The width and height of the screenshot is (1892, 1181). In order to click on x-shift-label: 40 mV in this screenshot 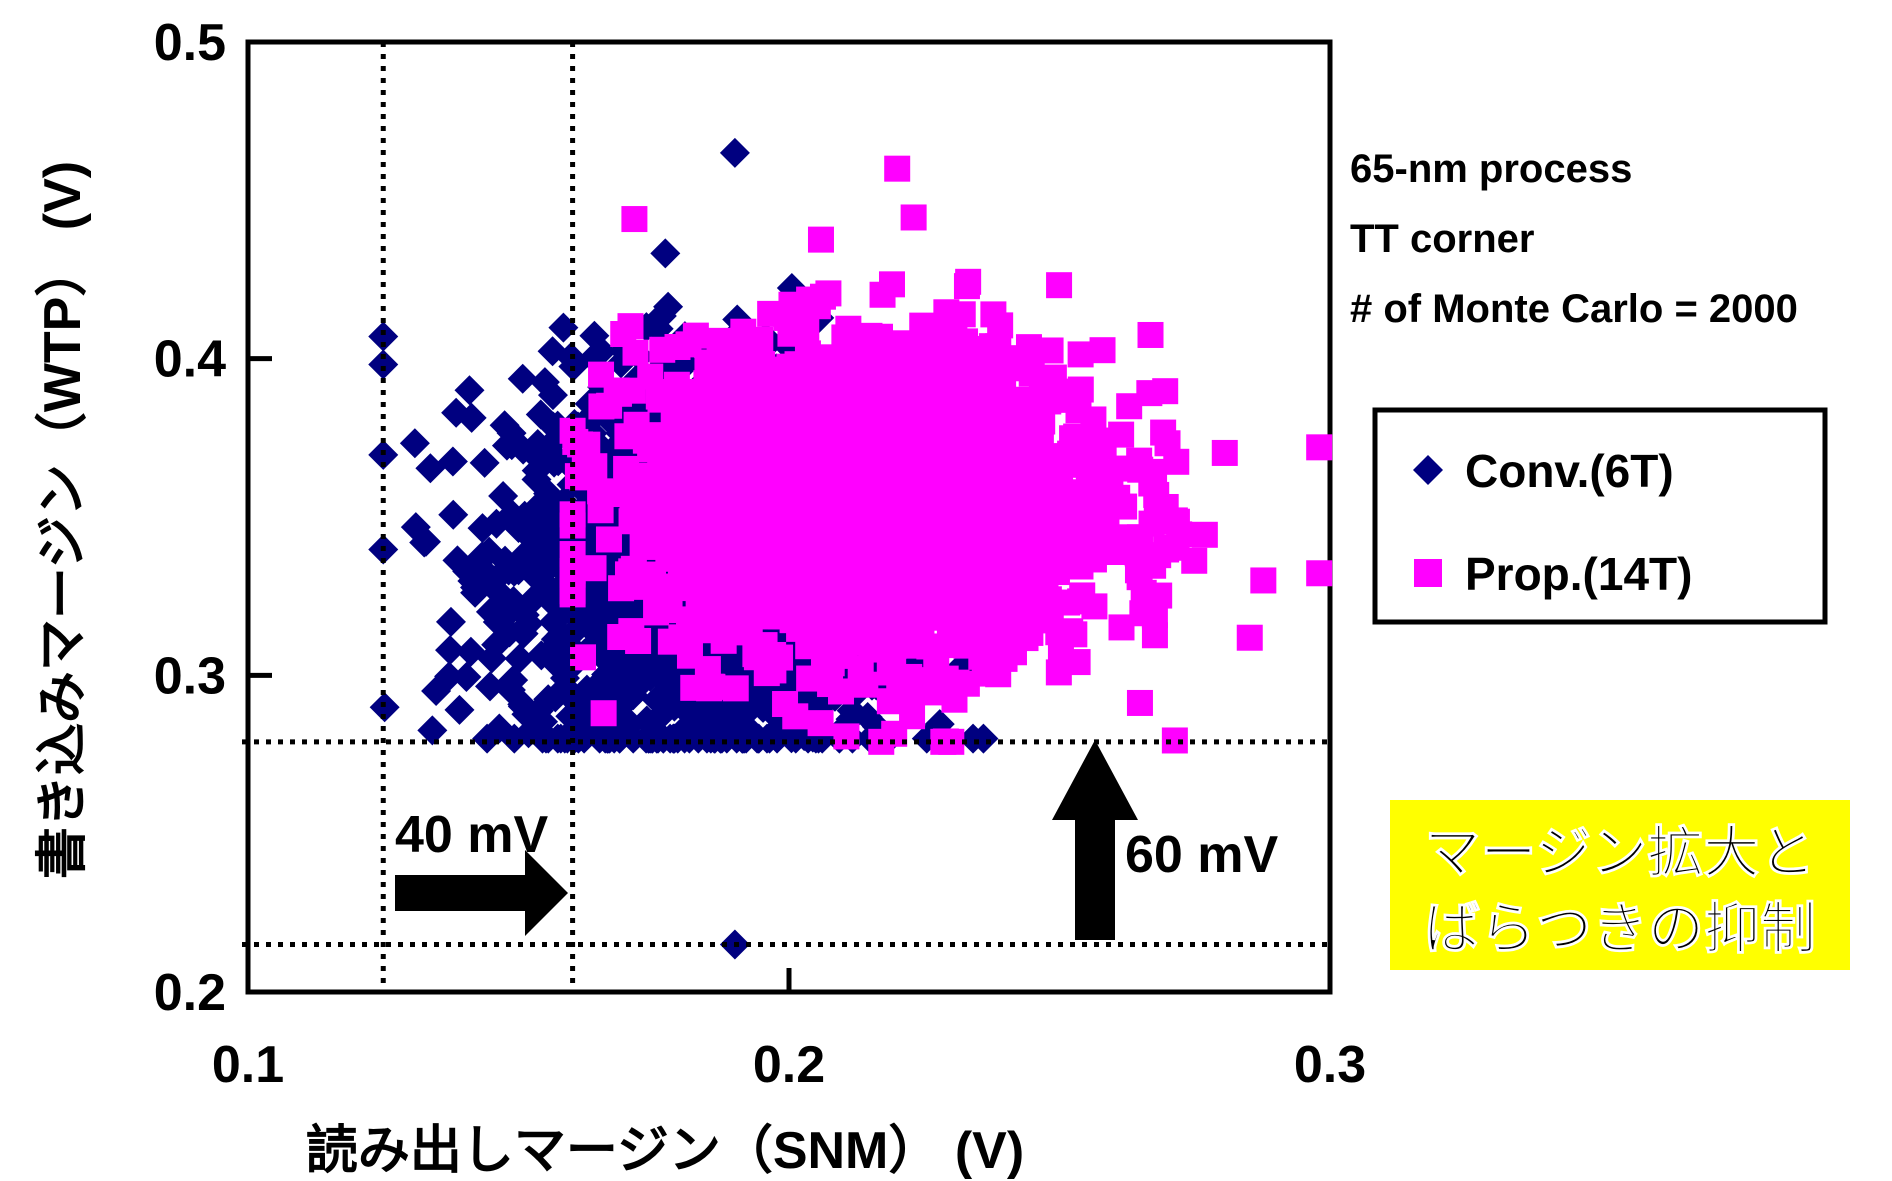, I will do `click(472, 835)`.